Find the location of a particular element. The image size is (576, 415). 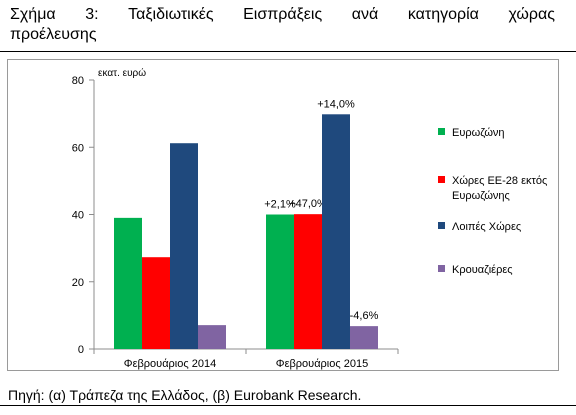

bottom-divider is located at coordinates (288, 405).